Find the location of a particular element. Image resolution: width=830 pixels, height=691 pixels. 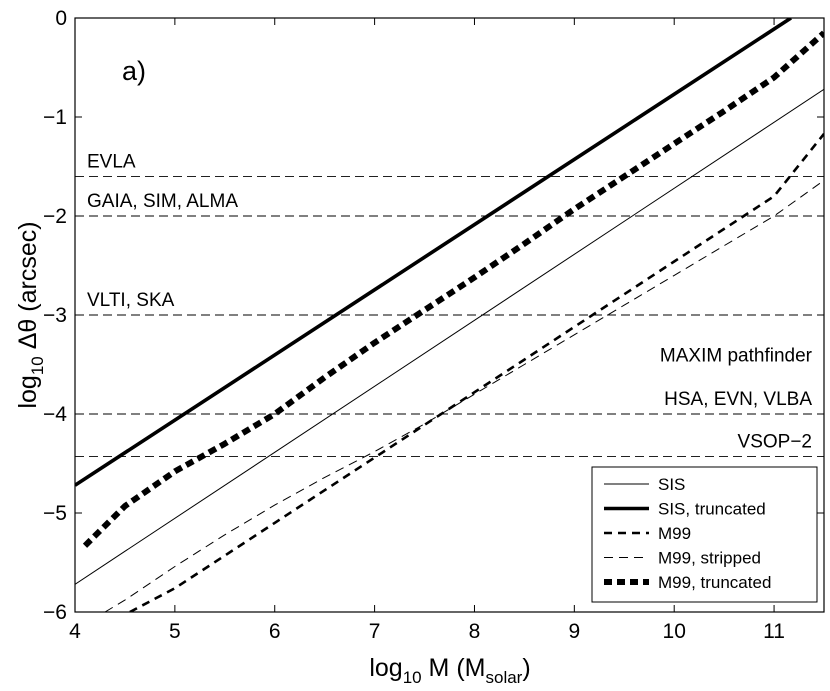

y-tick-label: −6 is located at coordinates (55, 612).